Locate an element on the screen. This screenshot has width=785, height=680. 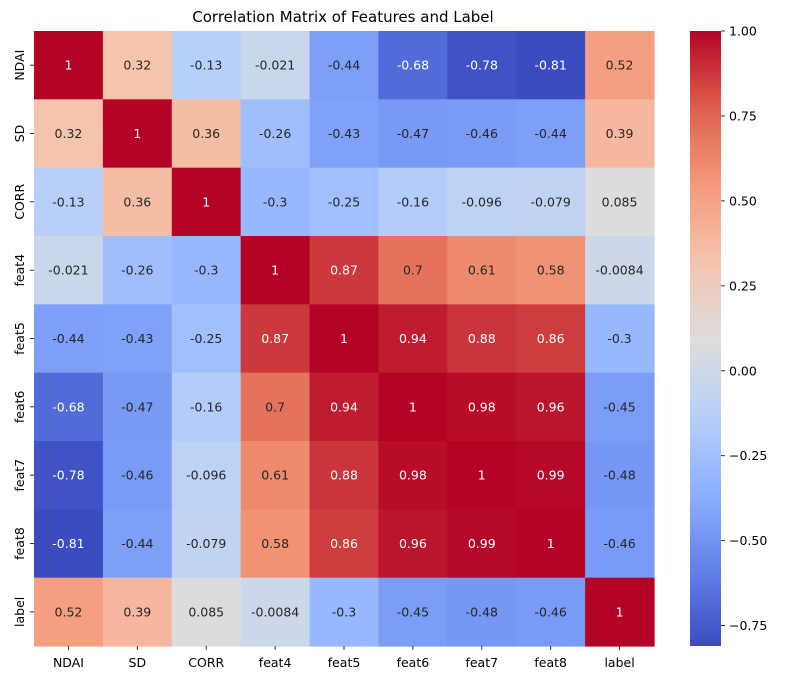
cell-value-label-feat8-CORR: -0.079 is located at coordinates (206, 543).